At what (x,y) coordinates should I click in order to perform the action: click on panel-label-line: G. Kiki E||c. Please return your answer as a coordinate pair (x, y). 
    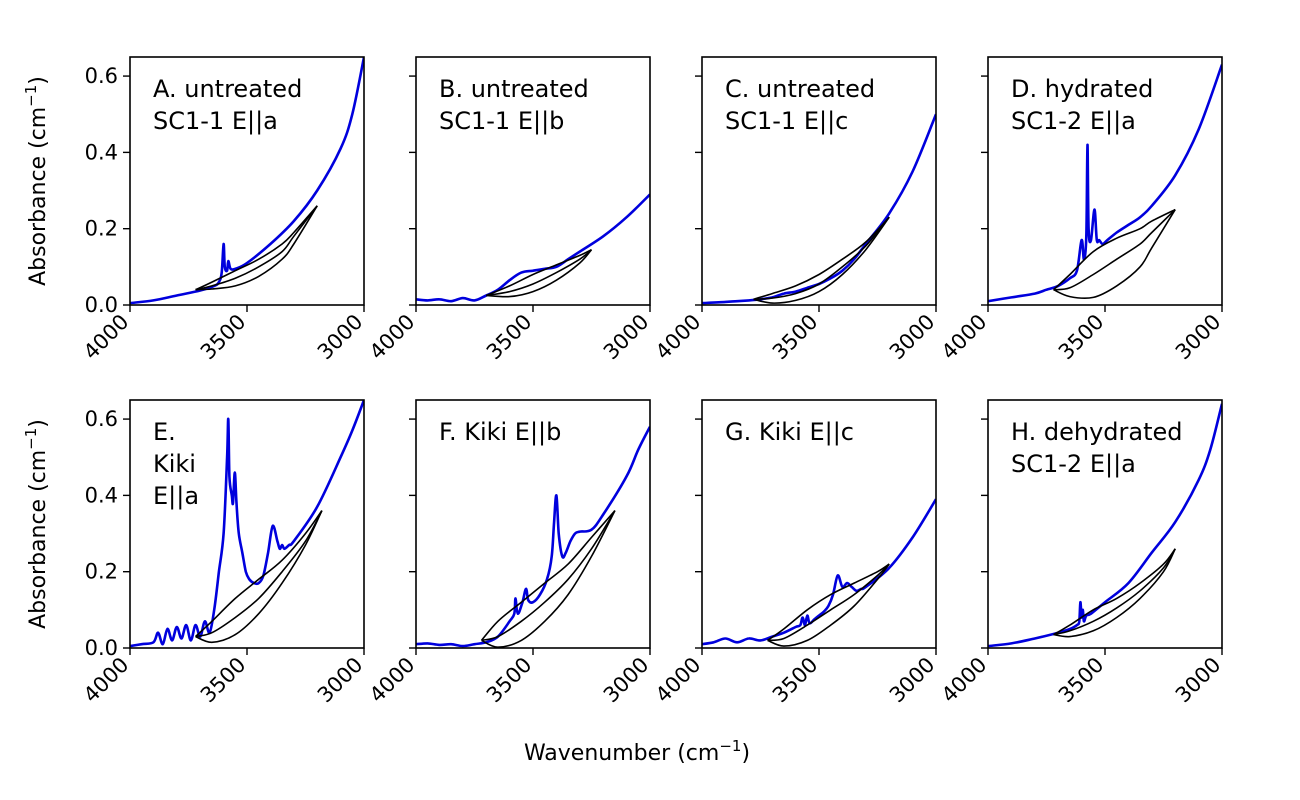
    Looking at the image, I should click on (789, 432).